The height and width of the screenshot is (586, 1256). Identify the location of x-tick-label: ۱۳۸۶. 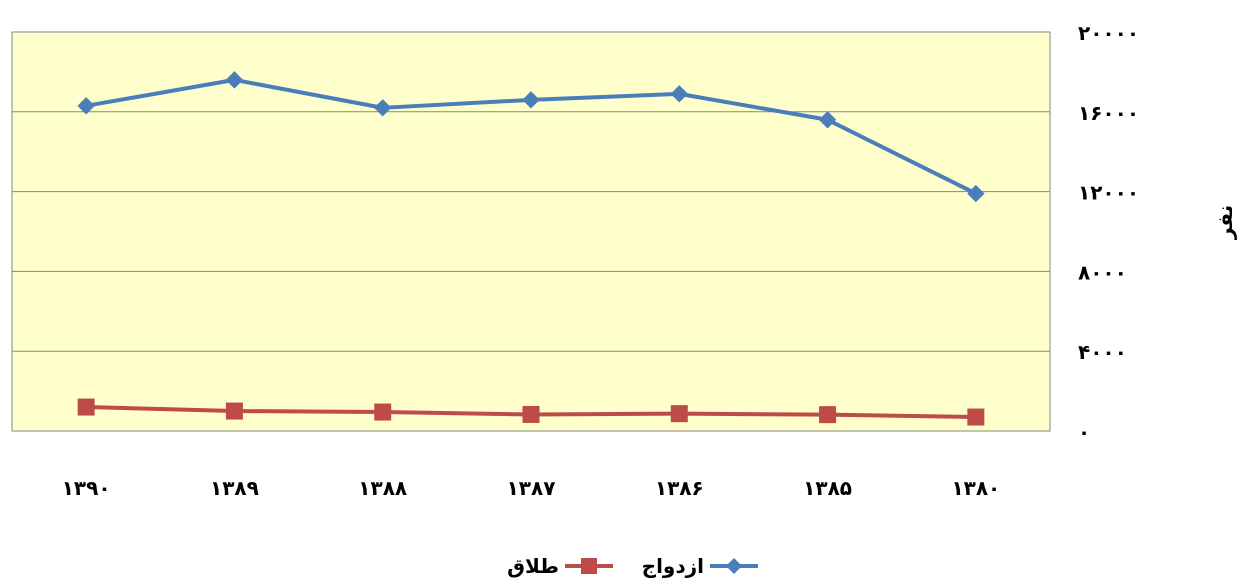
(679, 488).